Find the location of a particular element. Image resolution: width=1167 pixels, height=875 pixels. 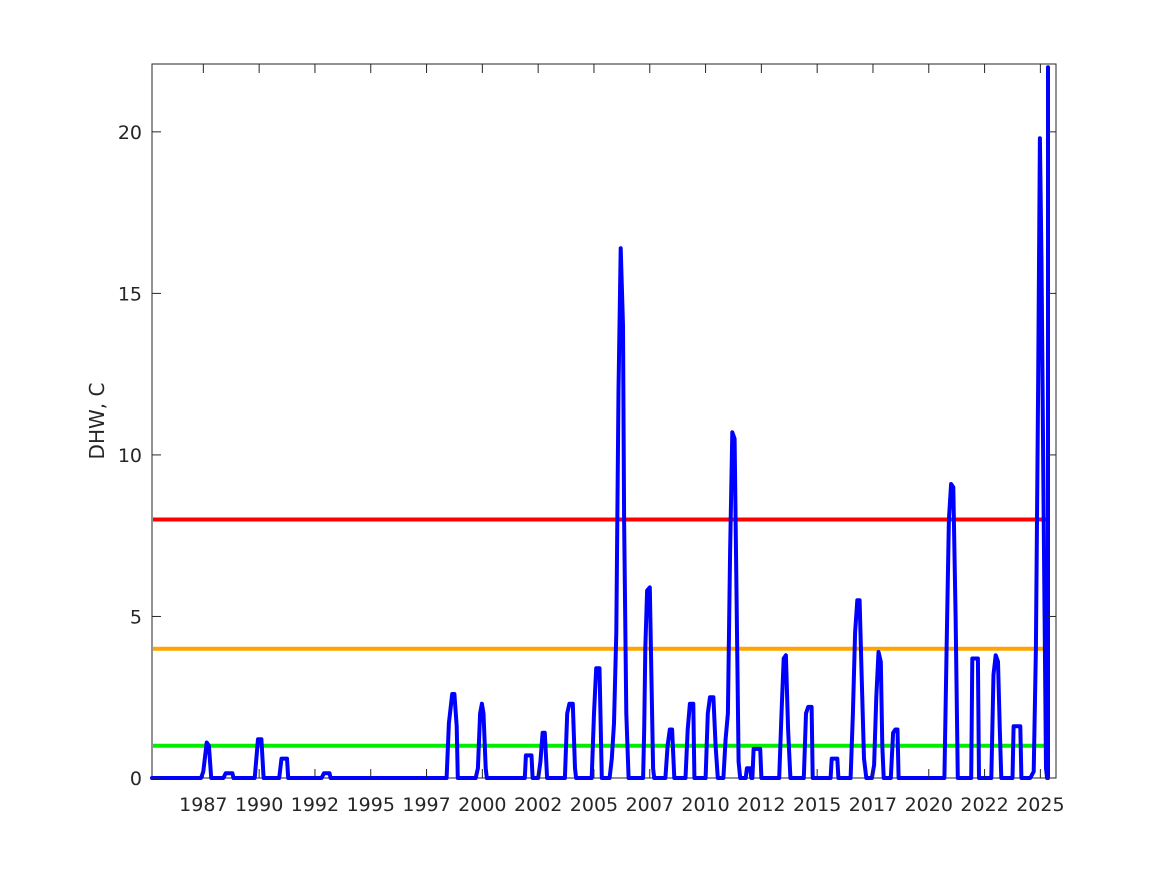

x-tick-label: 1990 is located at coordinates (259, 805).